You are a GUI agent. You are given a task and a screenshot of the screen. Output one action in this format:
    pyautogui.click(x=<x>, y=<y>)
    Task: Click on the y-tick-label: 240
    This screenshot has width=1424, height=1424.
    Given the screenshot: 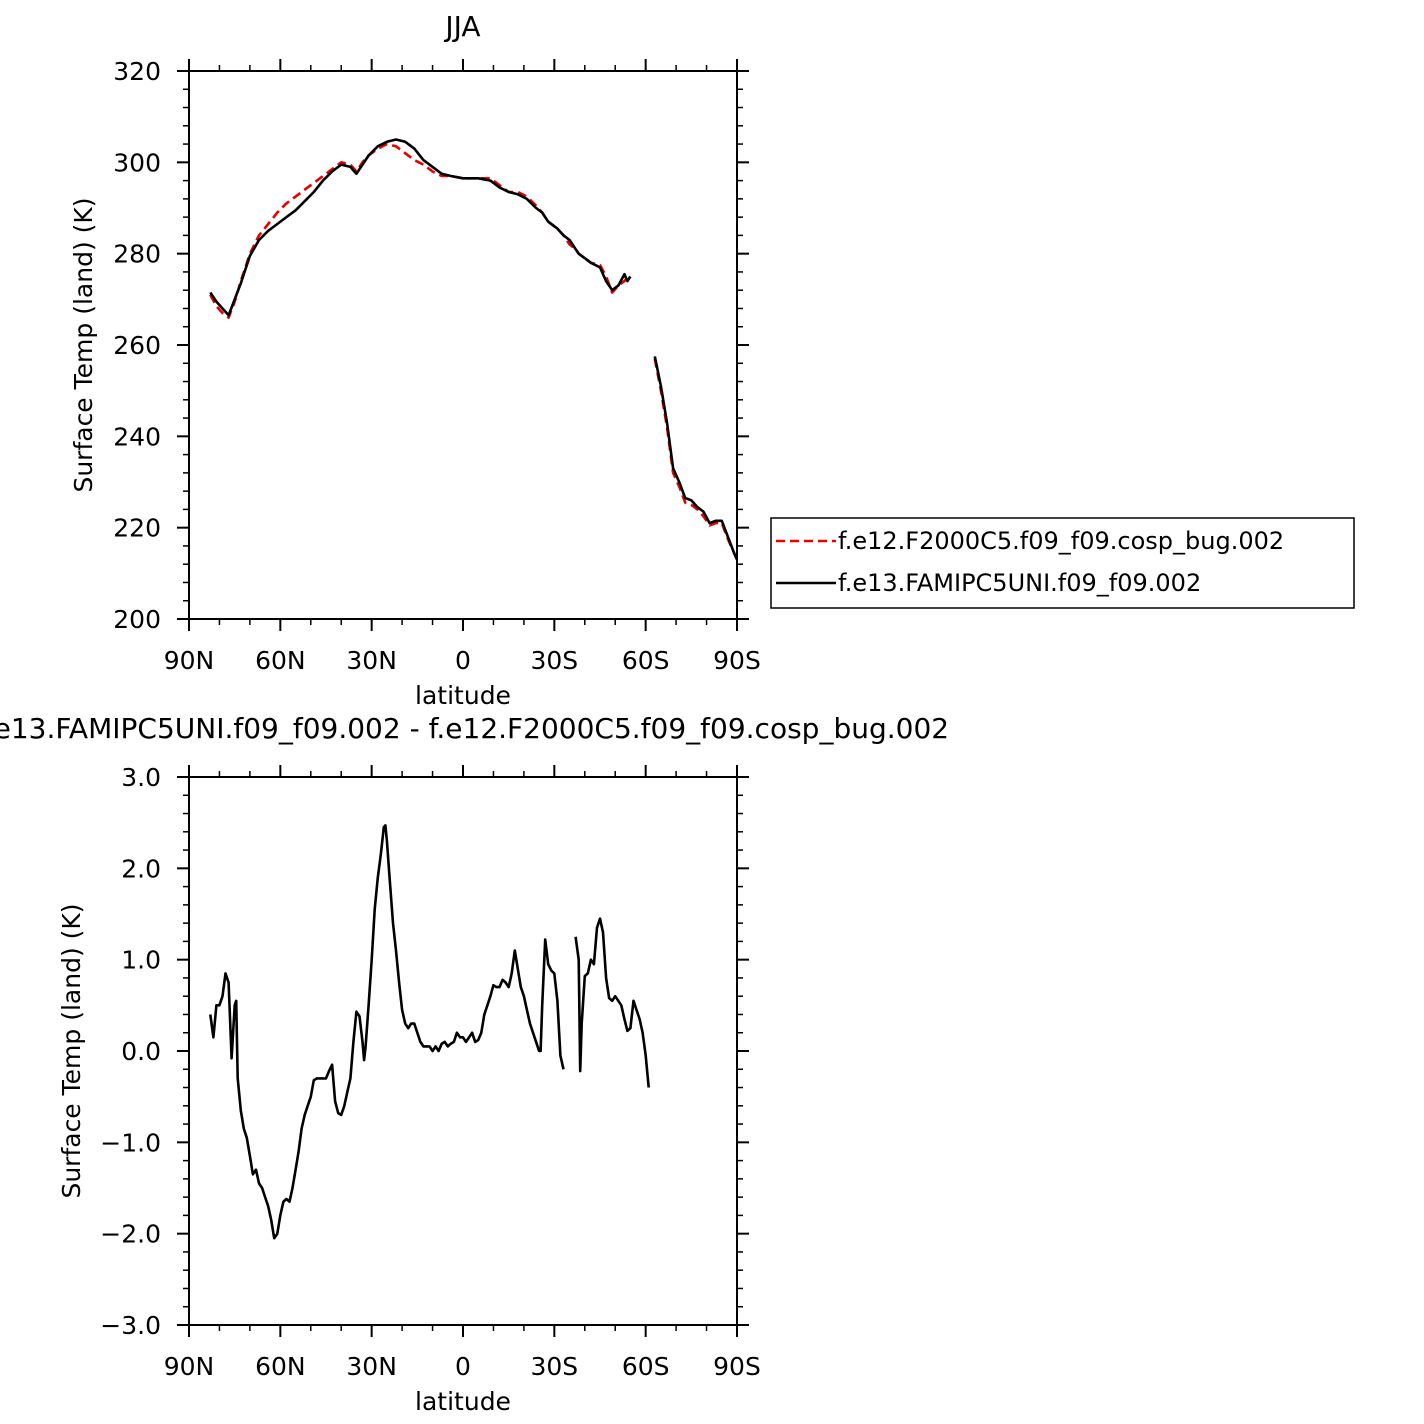 What is the action you would take?
    pyautogui.click(x=137, y=436)
    